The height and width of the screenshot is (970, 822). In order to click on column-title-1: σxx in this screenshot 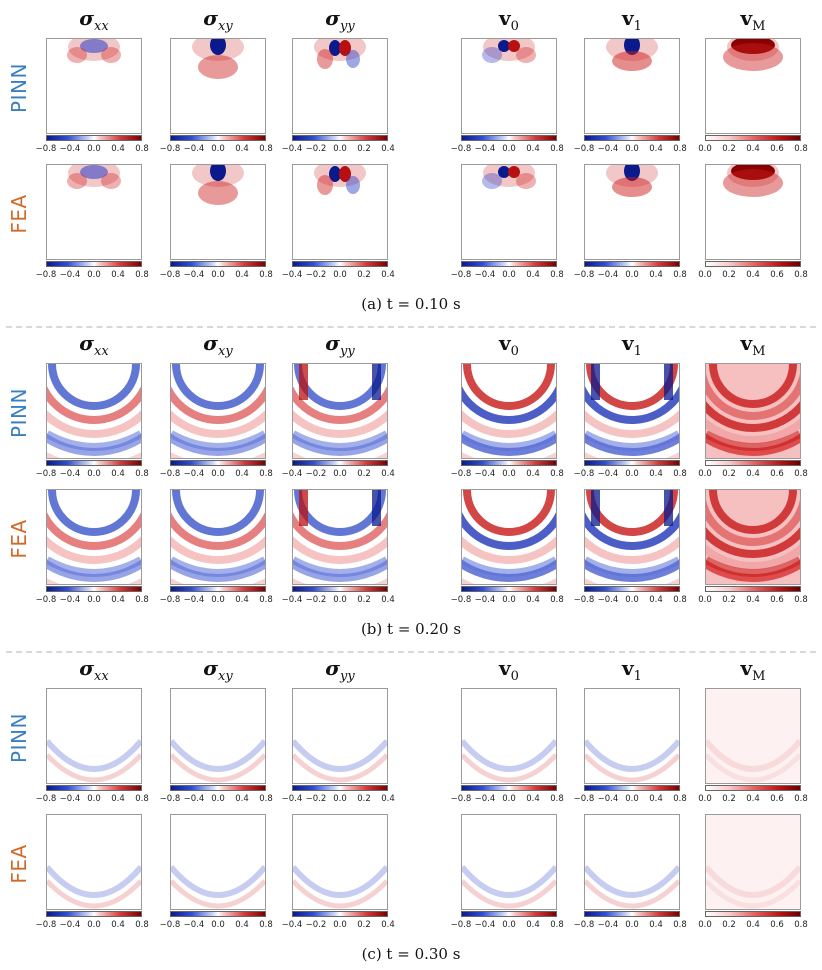, I will do `click(94, 20)`.